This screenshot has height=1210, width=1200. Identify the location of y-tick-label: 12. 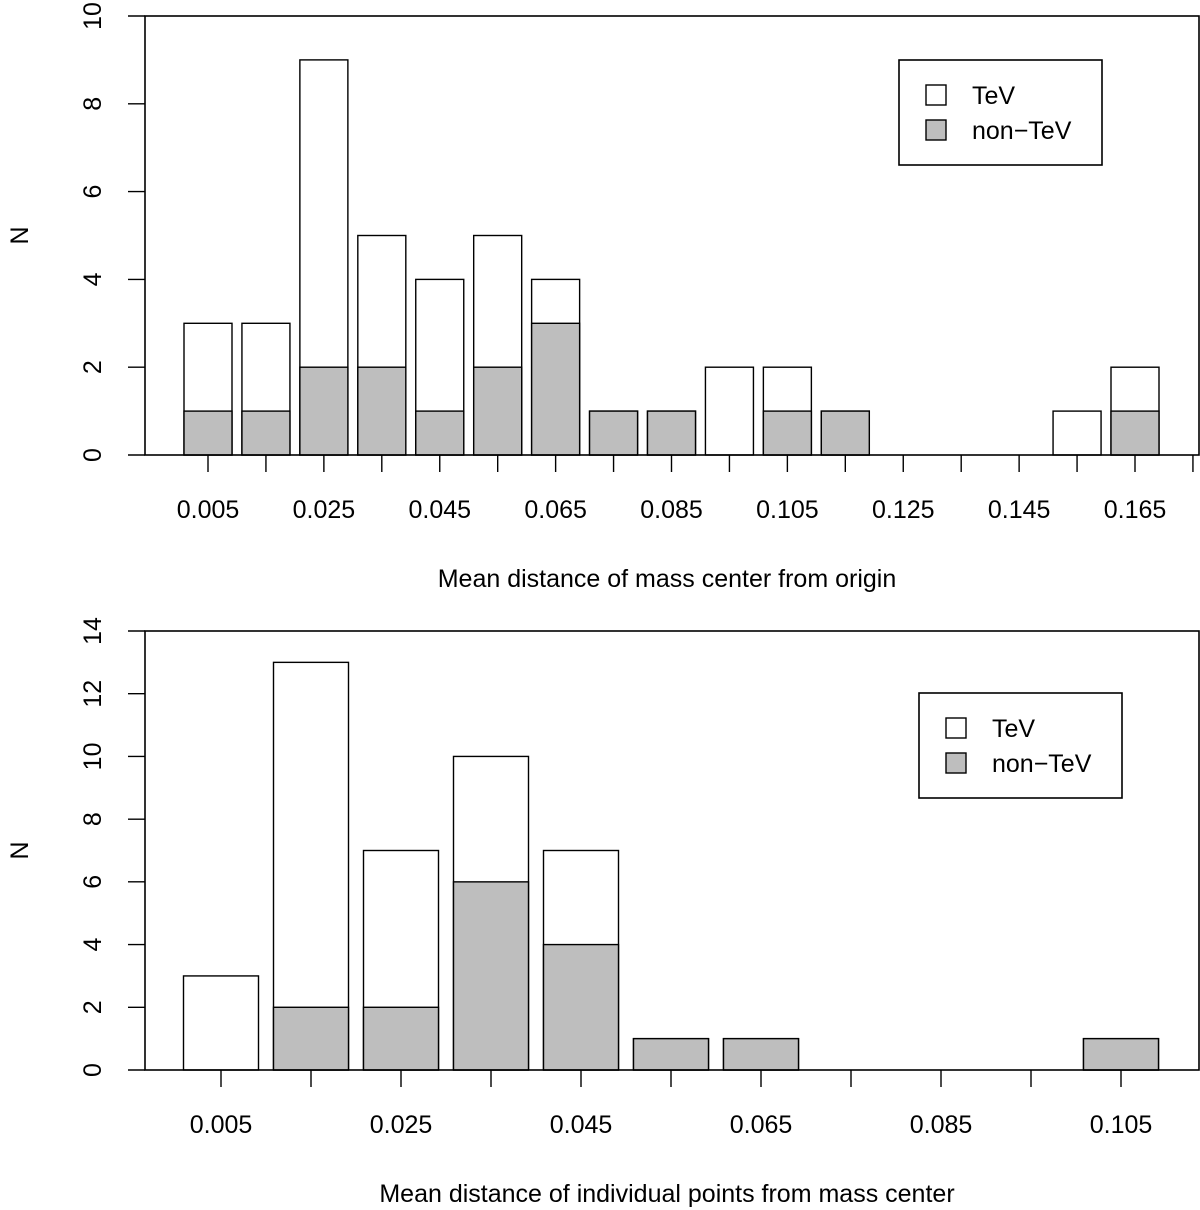
(93, 694).